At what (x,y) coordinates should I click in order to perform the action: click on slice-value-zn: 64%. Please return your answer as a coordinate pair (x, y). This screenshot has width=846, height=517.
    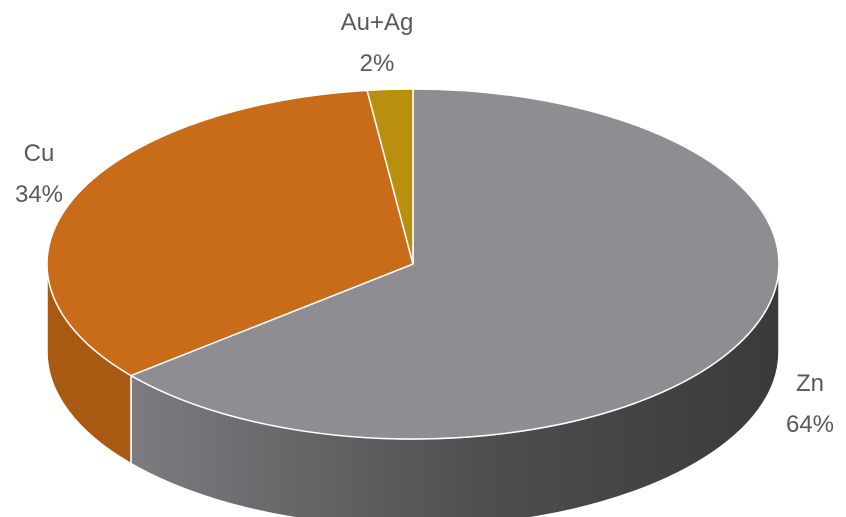
    Looking at the image, I should click on (810, 424).